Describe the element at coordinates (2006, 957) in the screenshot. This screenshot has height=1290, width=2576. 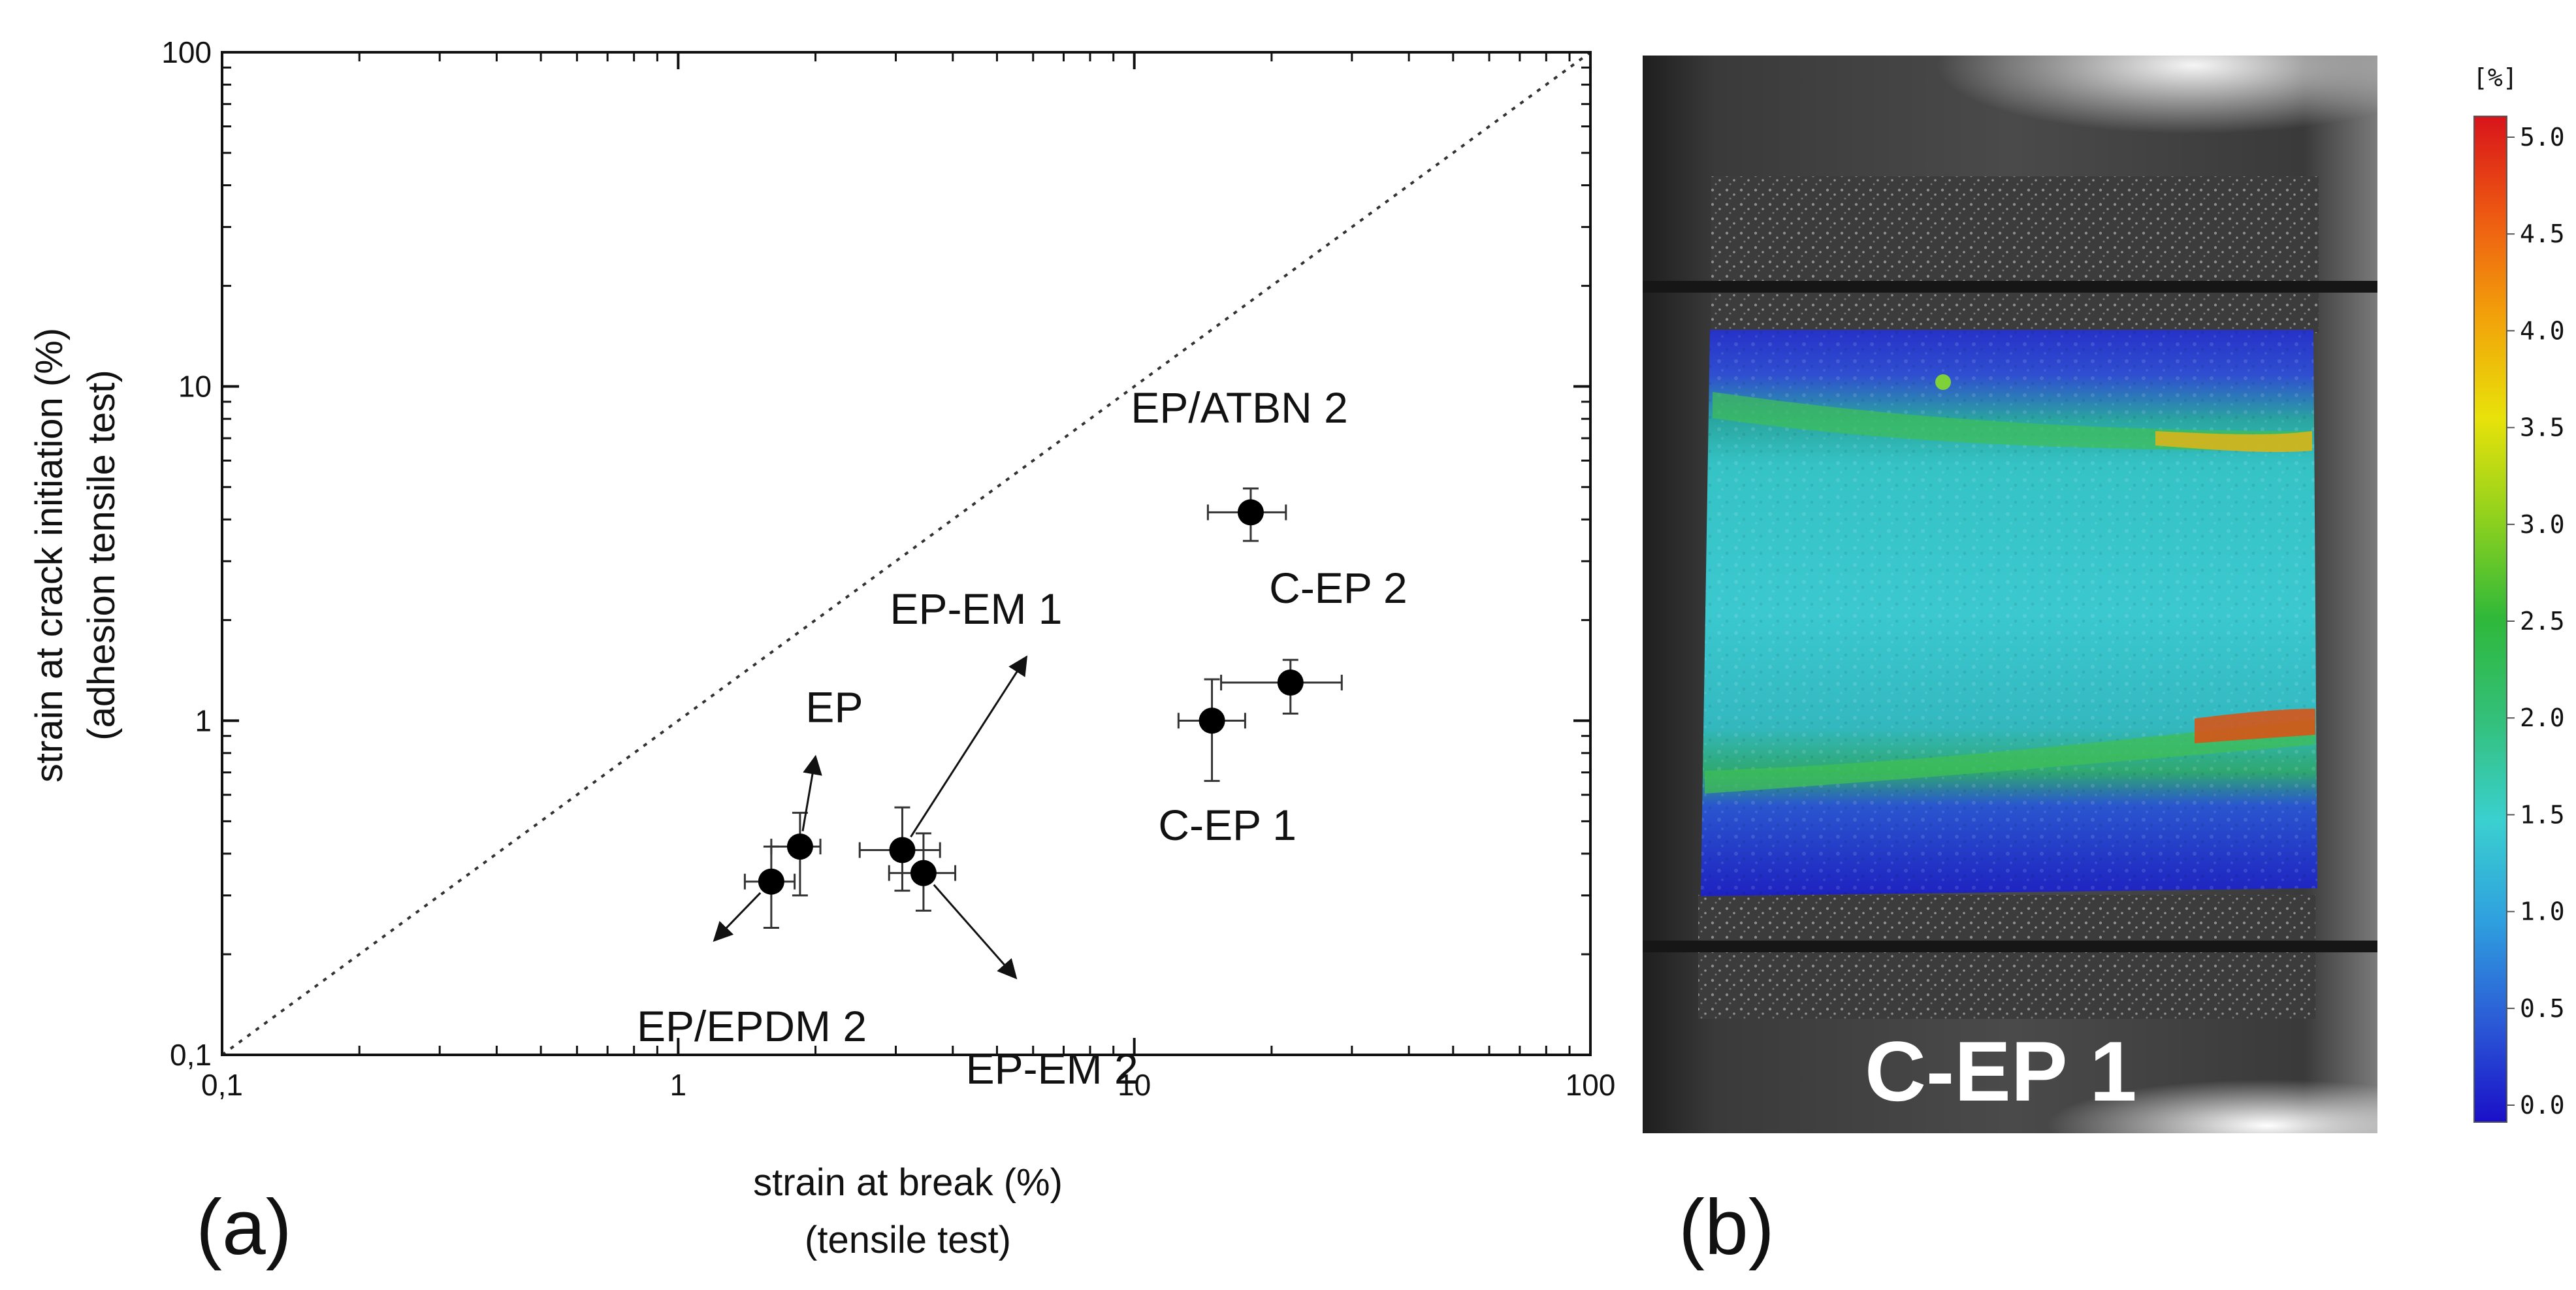
I see `speckle-pattern-bottom` at that location.